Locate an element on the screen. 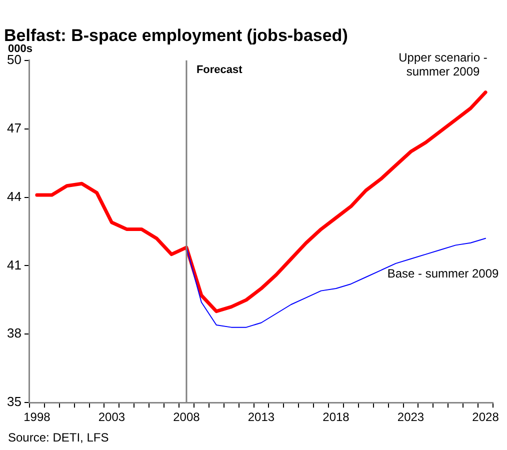 The image size is (507, 450). x-tick-label: 2003 is located at coordinates (112, 417).